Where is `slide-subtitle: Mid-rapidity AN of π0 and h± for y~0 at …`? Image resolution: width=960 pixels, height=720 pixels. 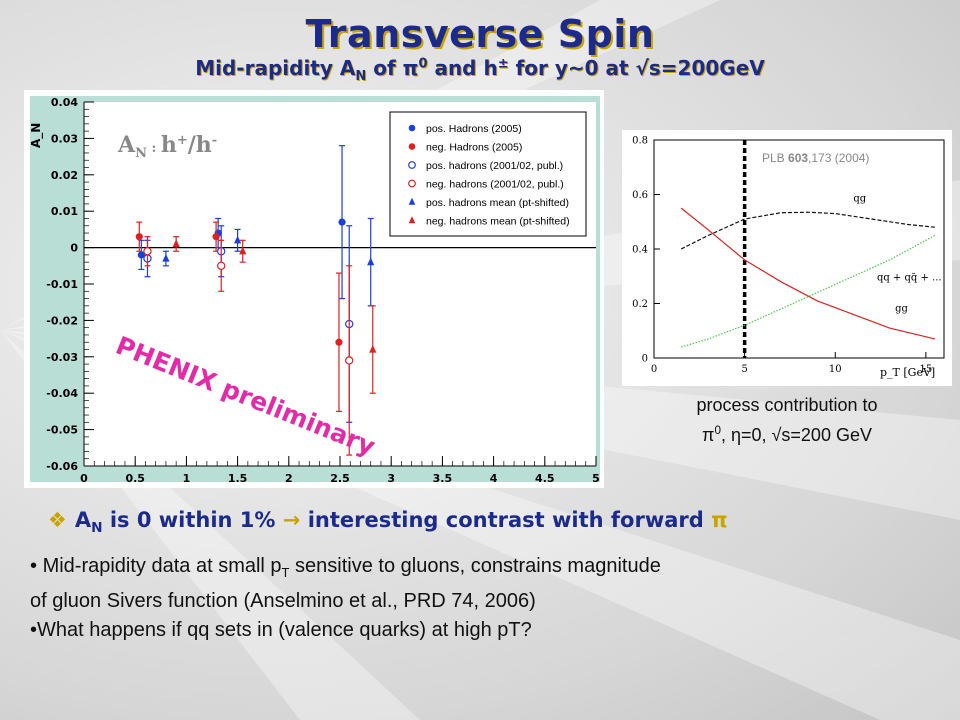 slide-subtitle: Mid-rapidity AN of π0 and h± for y~0 at … is located at coordinates (480, 70).